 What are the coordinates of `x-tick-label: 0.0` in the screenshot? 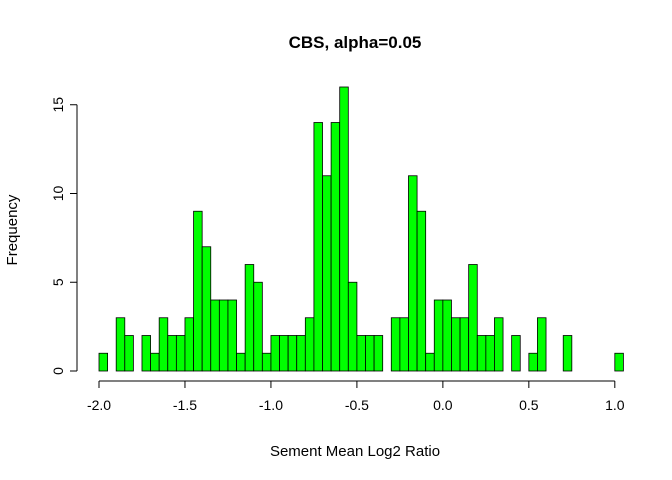 It's located at (443, 405).